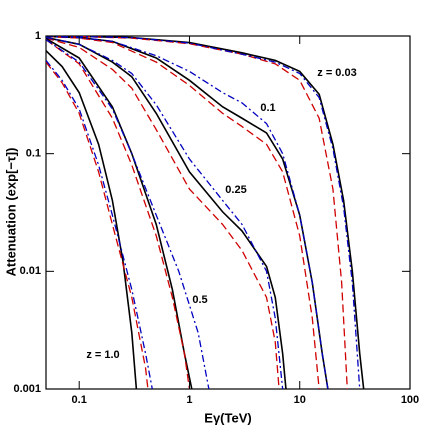 This screenshot has height=436, width=436. I want to click on y-tick-label: 1, so click(38, 36).